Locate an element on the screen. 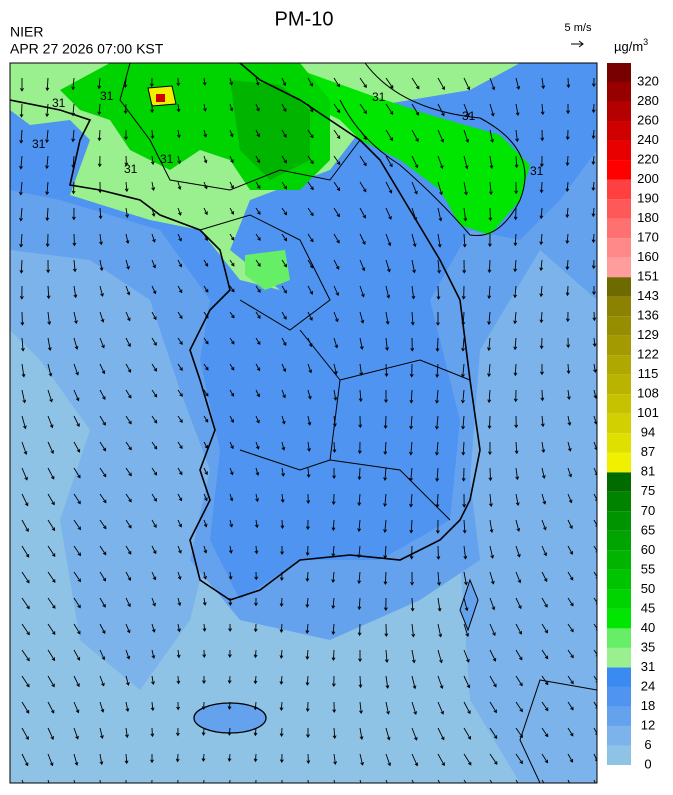  concentration-area is located at coordinates (160, 98).